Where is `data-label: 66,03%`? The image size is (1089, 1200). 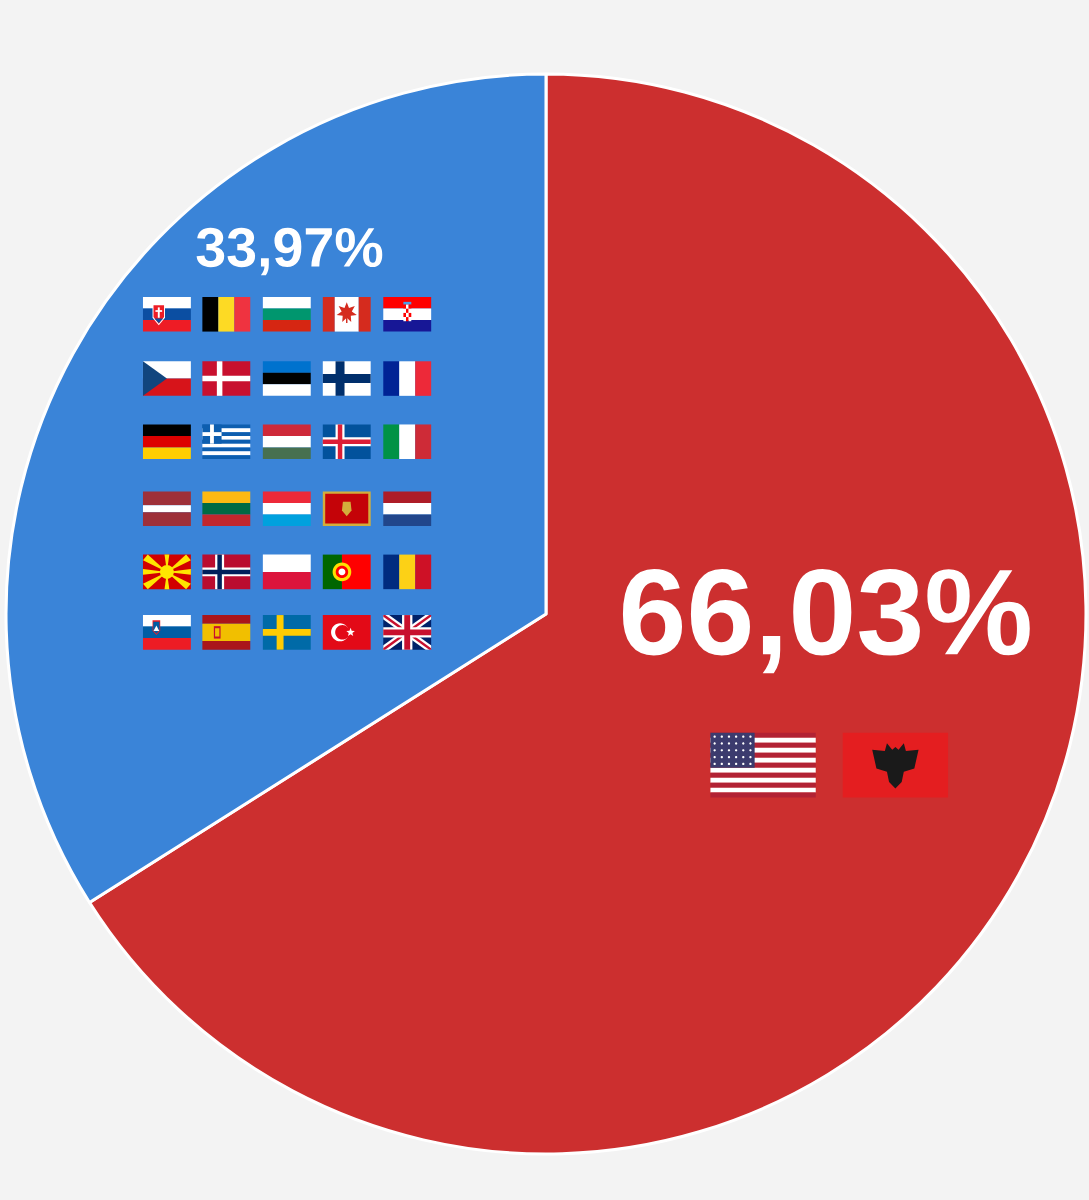 data-label: 66,03% is located at coordinates (826, 621).